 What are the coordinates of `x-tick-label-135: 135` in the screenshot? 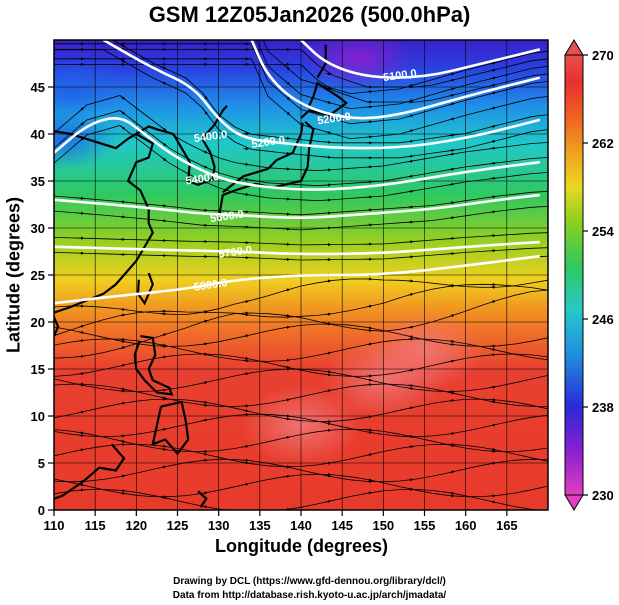 It's located at (260, 525).